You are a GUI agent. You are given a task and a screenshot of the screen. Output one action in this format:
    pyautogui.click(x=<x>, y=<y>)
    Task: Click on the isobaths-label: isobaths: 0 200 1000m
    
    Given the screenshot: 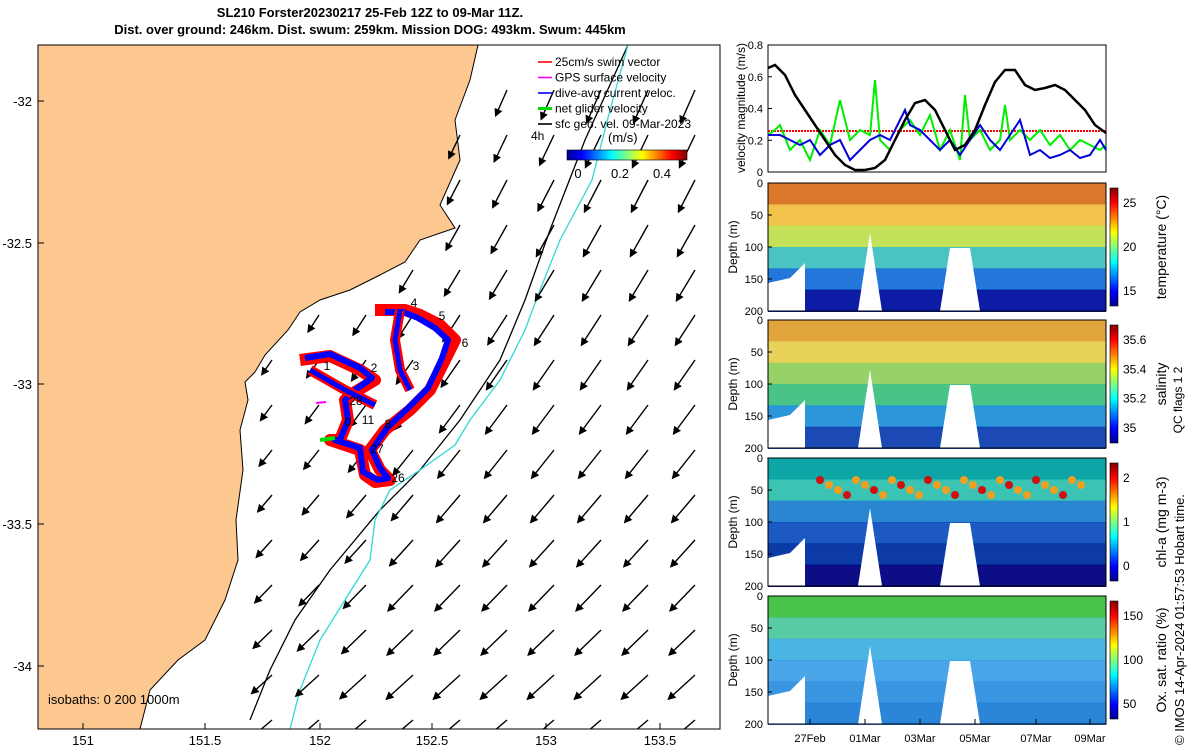 What is the action you would take?
    pyautogui.click(x=114, y=699)
    